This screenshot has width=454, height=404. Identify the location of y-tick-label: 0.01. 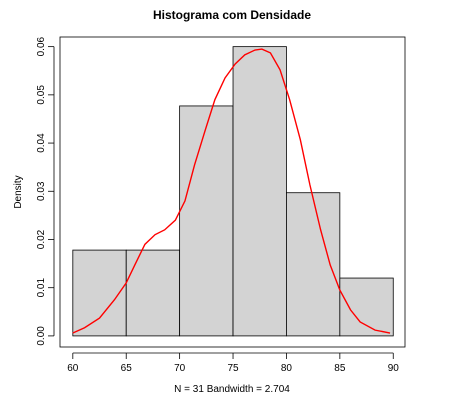
(41, 288).